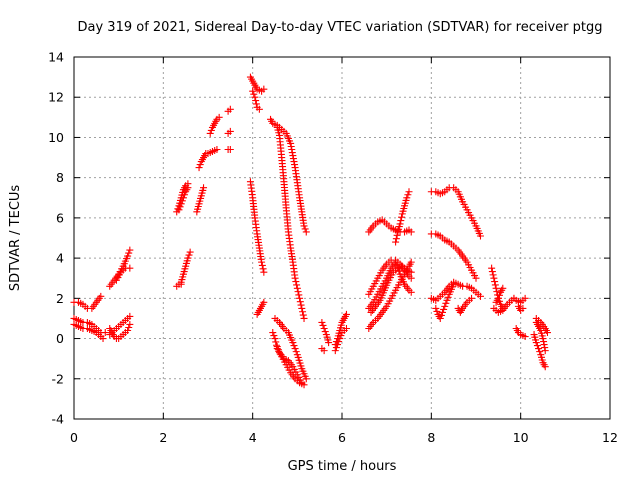  Describe the element at coordinates (610, 437) in the screenshot. I see `x-tick-label: 12` at that location.